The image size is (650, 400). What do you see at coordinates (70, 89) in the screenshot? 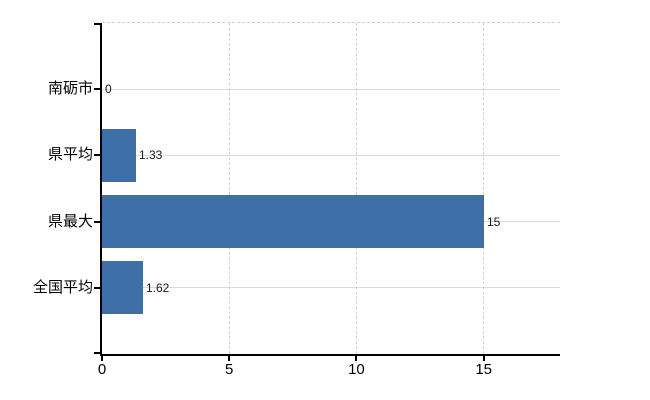
I see `category-label: 南砺市` at bounding box center [70, 89].